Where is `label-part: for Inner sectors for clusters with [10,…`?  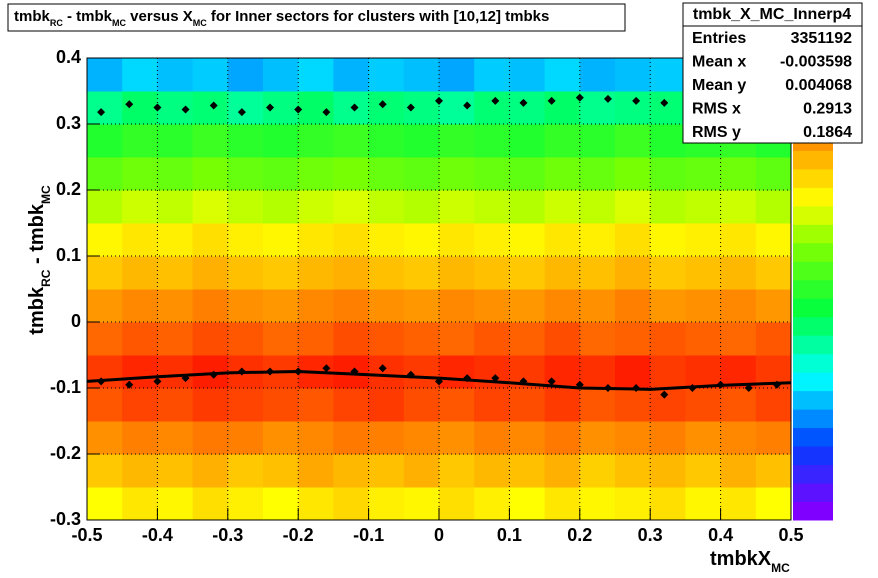
label-part: for Inner sectors for clusters with [10,… is located at coordinates (378, 16).